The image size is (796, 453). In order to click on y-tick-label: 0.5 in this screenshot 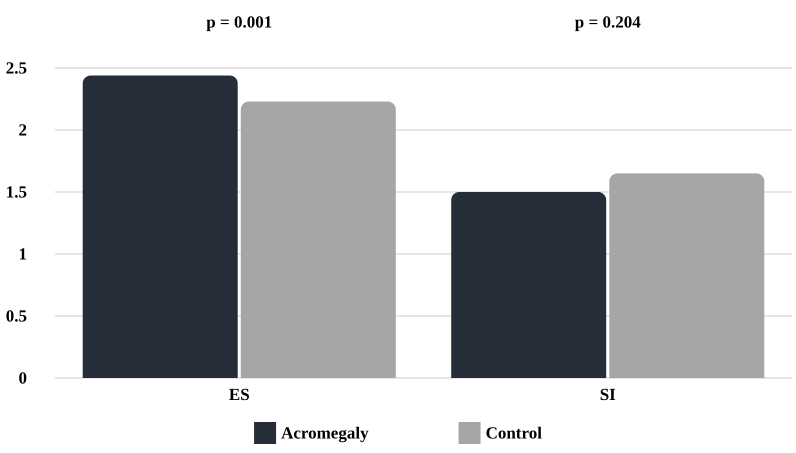, I will do `click(16, 316)`.